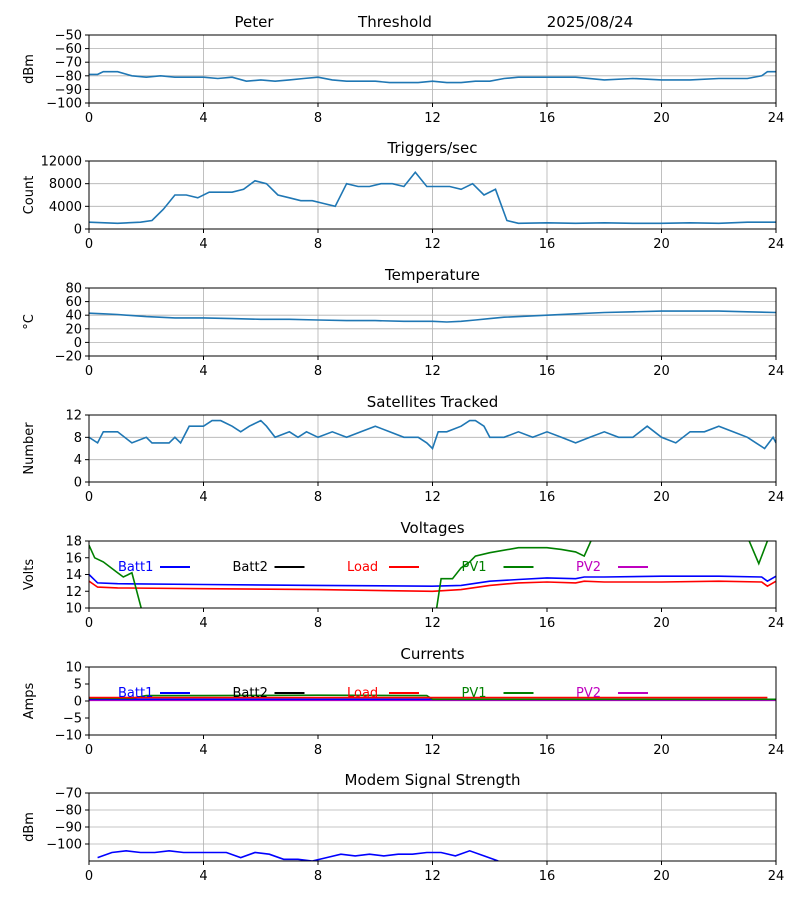 Image resolution: width=800 pixels, height=900 pixels. Describe the element at coordinates (432, 275) in the screenshot. I see `panel-title: Temperature` at that location.